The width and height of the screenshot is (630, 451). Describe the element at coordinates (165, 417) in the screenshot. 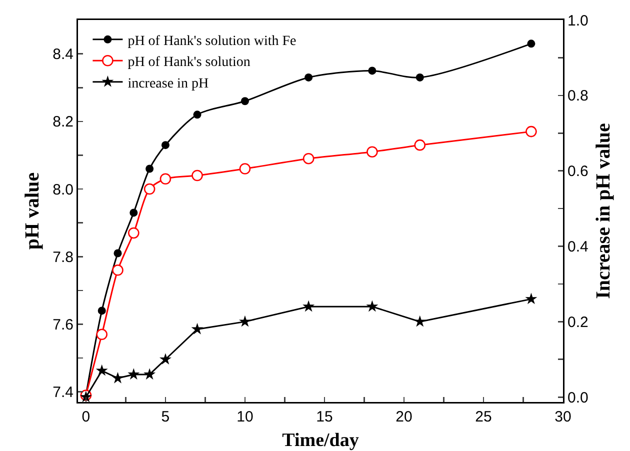

I see `x-tick-label: 5` at that location.